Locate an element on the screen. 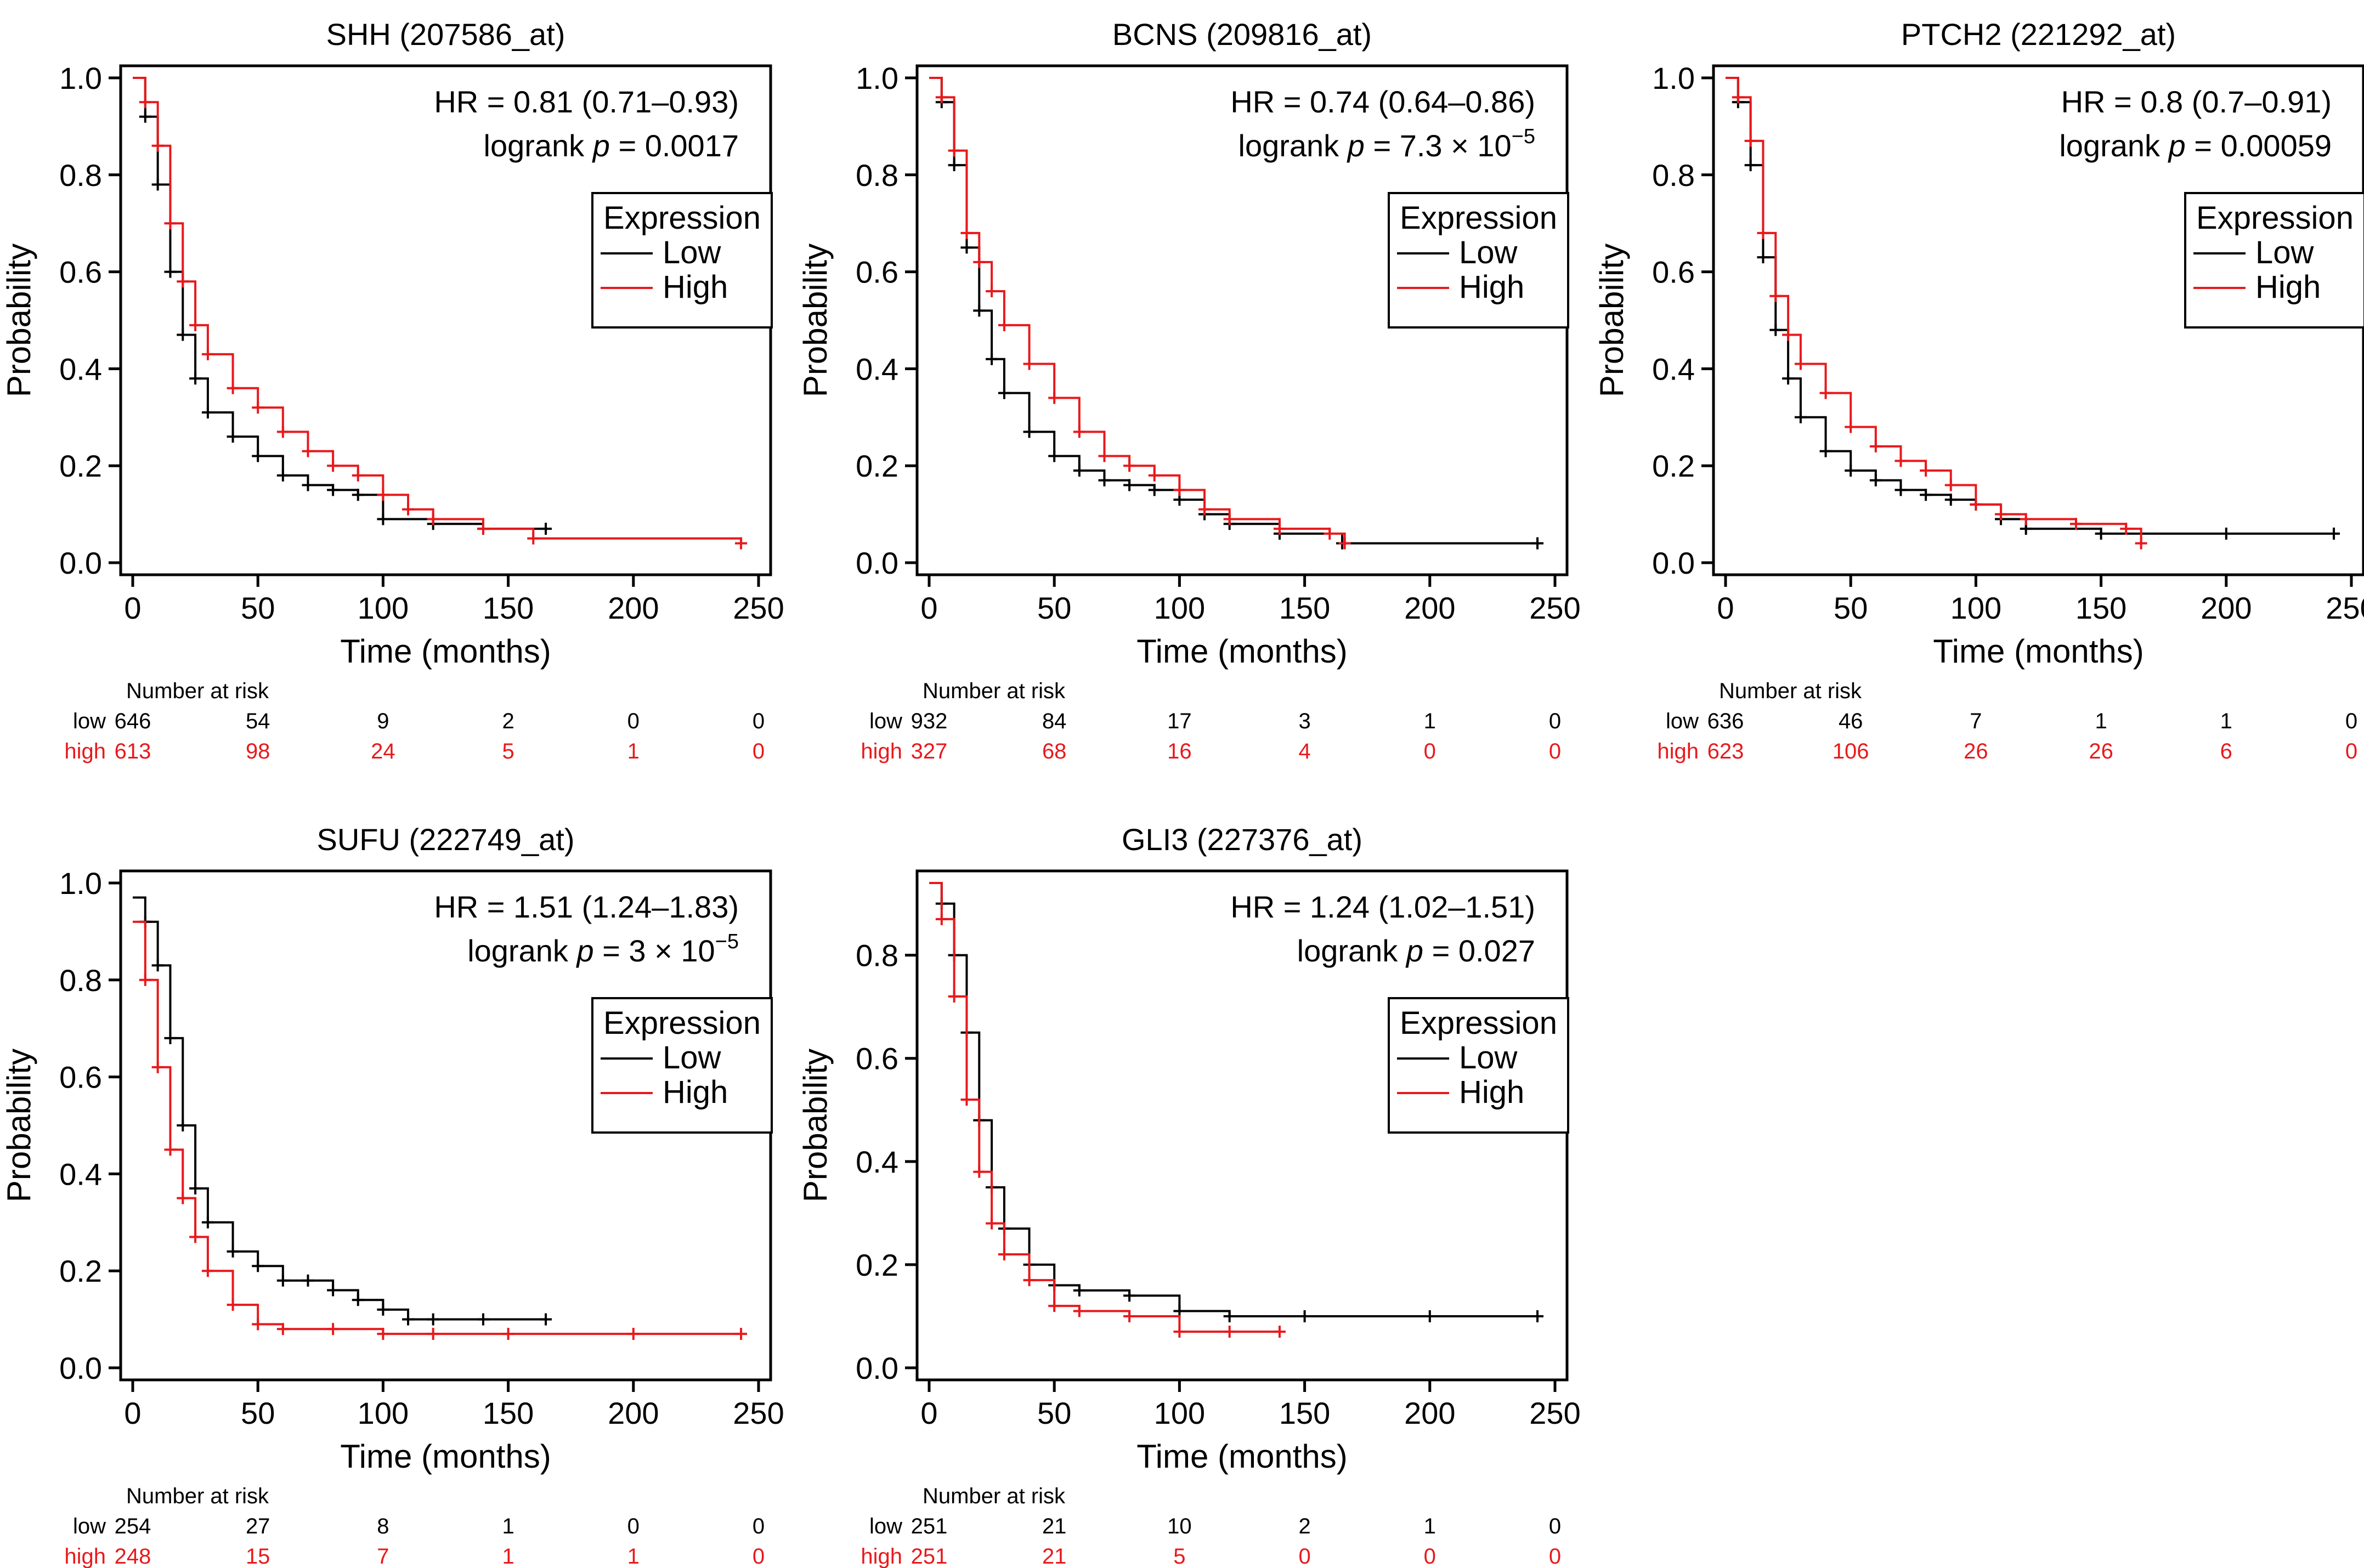 This screenshot has height=1568, width=2364. risk-count-low: 2 is located at coordinates (508, 721).